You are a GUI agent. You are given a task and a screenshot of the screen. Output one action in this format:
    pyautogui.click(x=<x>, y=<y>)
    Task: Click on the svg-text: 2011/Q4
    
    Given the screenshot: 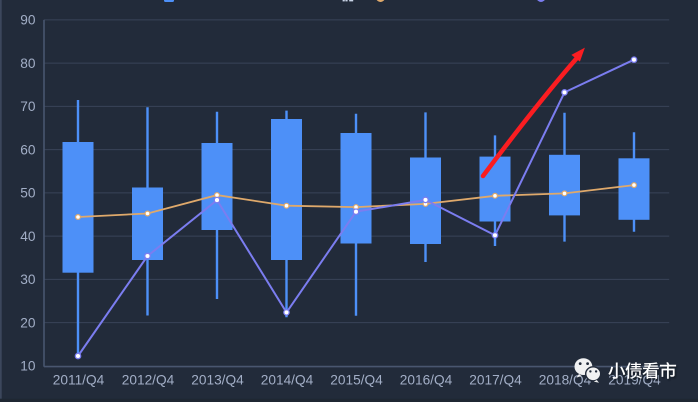 What is the action you would take?
    pyautogui.click(x=79, y=380)
    